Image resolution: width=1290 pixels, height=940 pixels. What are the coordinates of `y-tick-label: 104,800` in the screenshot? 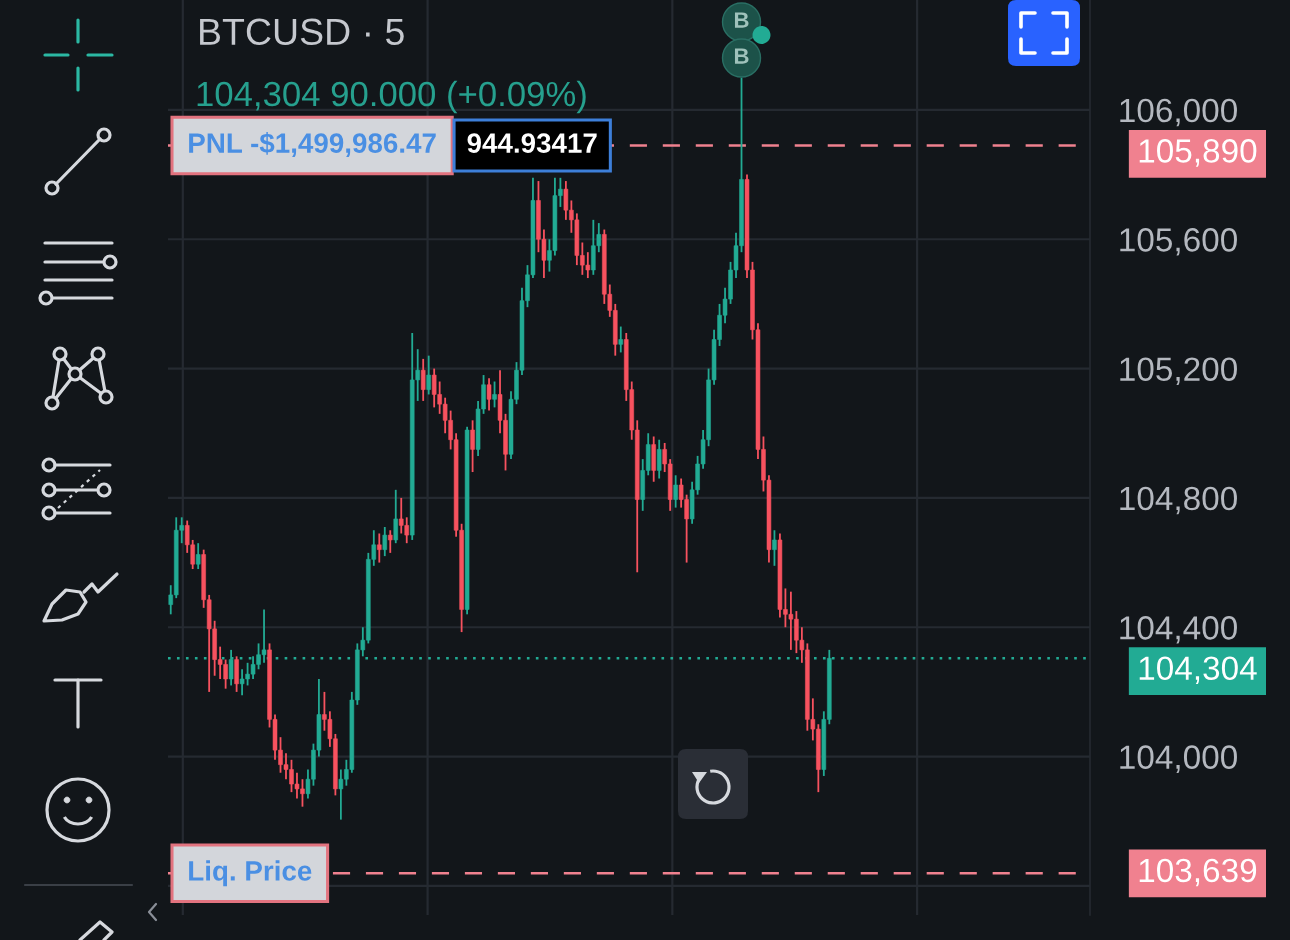 It's located at (1178, 500).